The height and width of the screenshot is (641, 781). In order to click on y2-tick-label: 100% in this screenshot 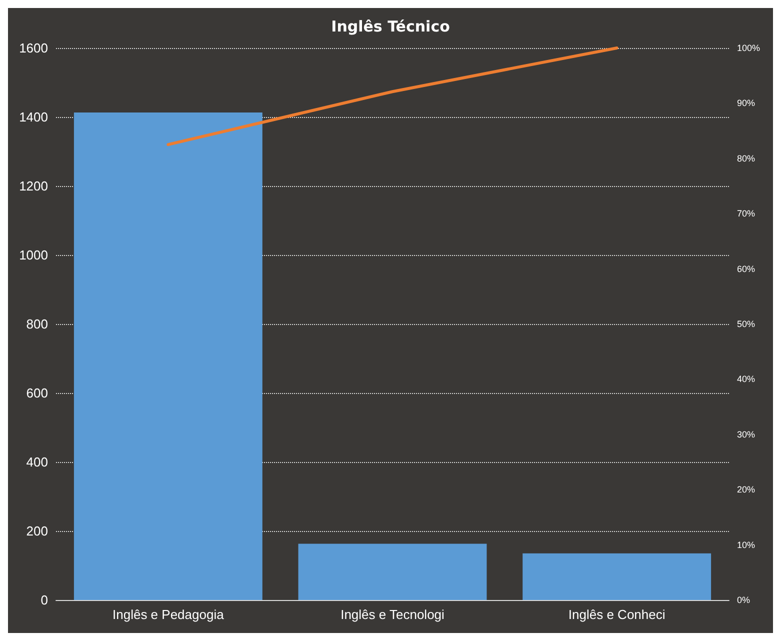, I will do `click(748, 48)`.